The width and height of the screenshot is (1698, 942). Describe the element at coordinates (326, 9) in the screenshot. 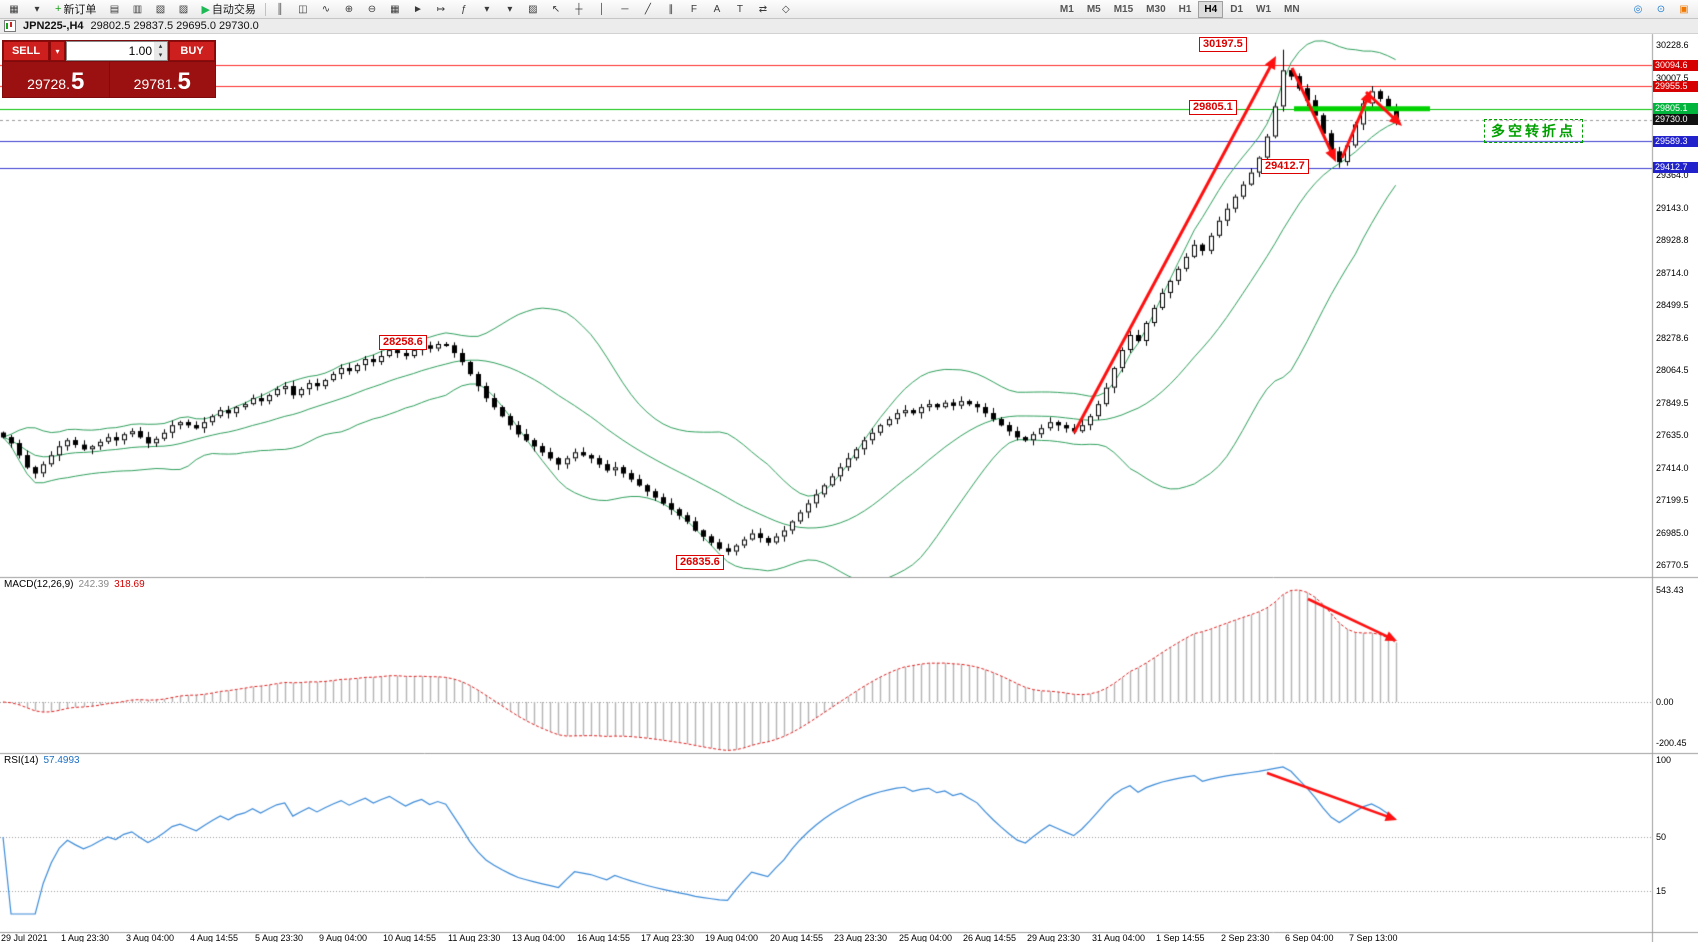

I see `line-chart-icon: ∿` at that location.